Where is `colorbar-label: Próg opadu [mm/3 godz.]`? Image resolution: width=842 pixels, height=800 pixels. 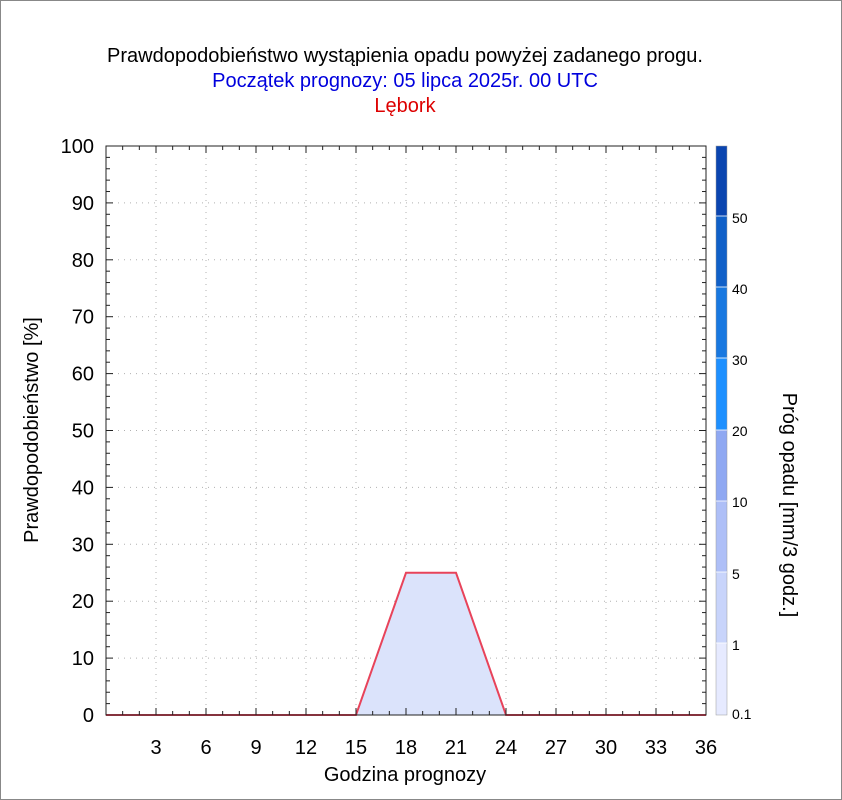
colorbar-label: Próg opadu [mm/3 godz.] is located at coordinates (789, 505).